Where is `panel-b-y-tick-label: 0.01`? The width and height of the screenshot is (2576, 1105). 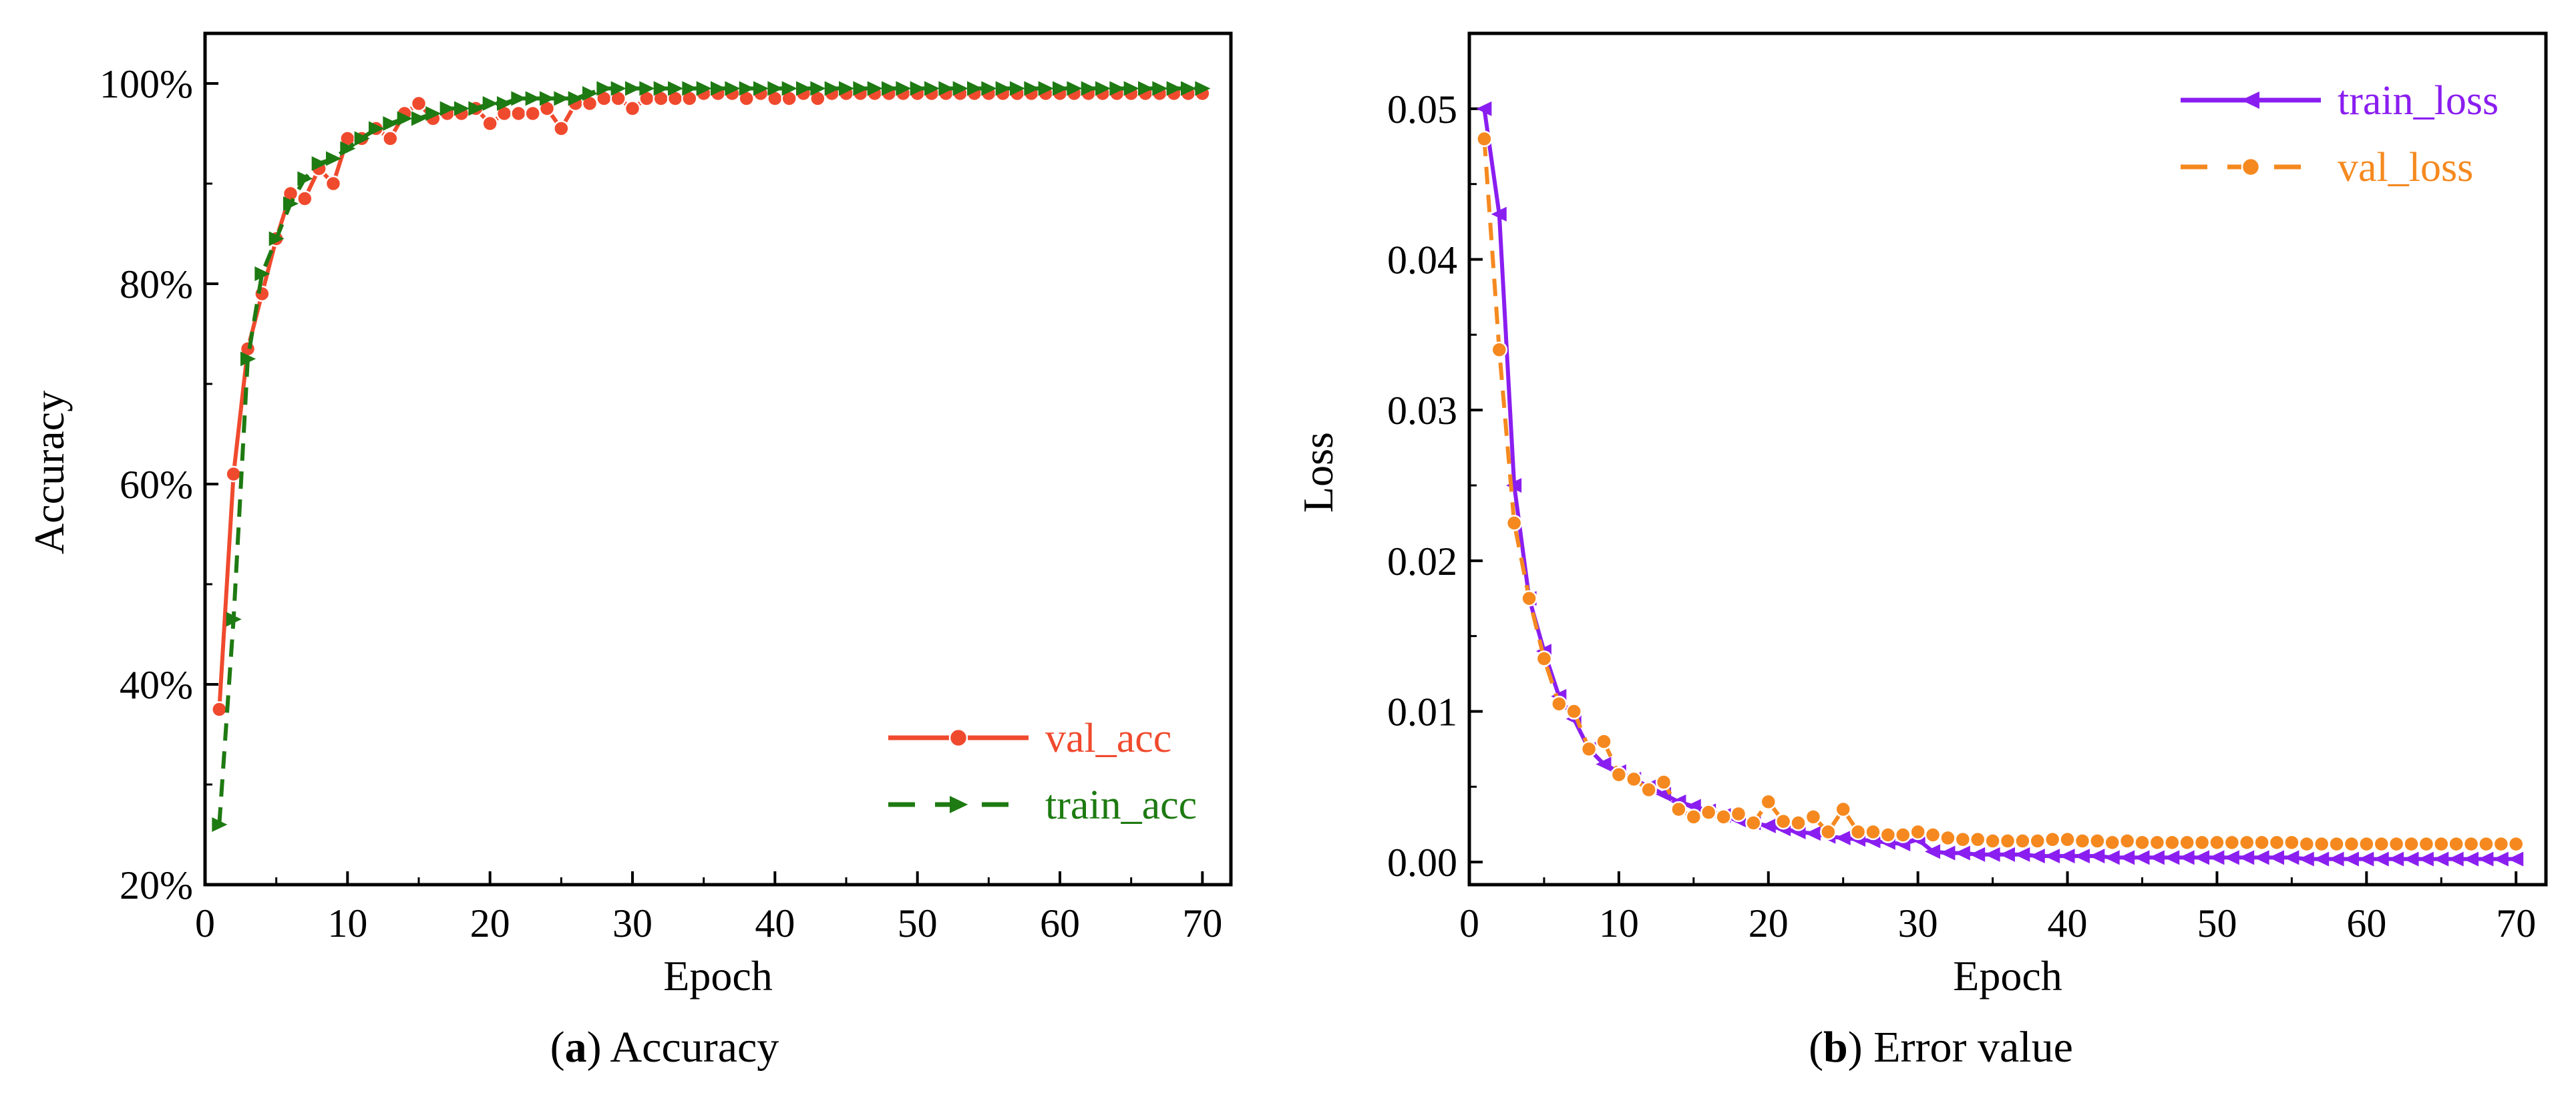 panel-b-y-tick-label: 0.01 is located at coordinates (1422, 712).